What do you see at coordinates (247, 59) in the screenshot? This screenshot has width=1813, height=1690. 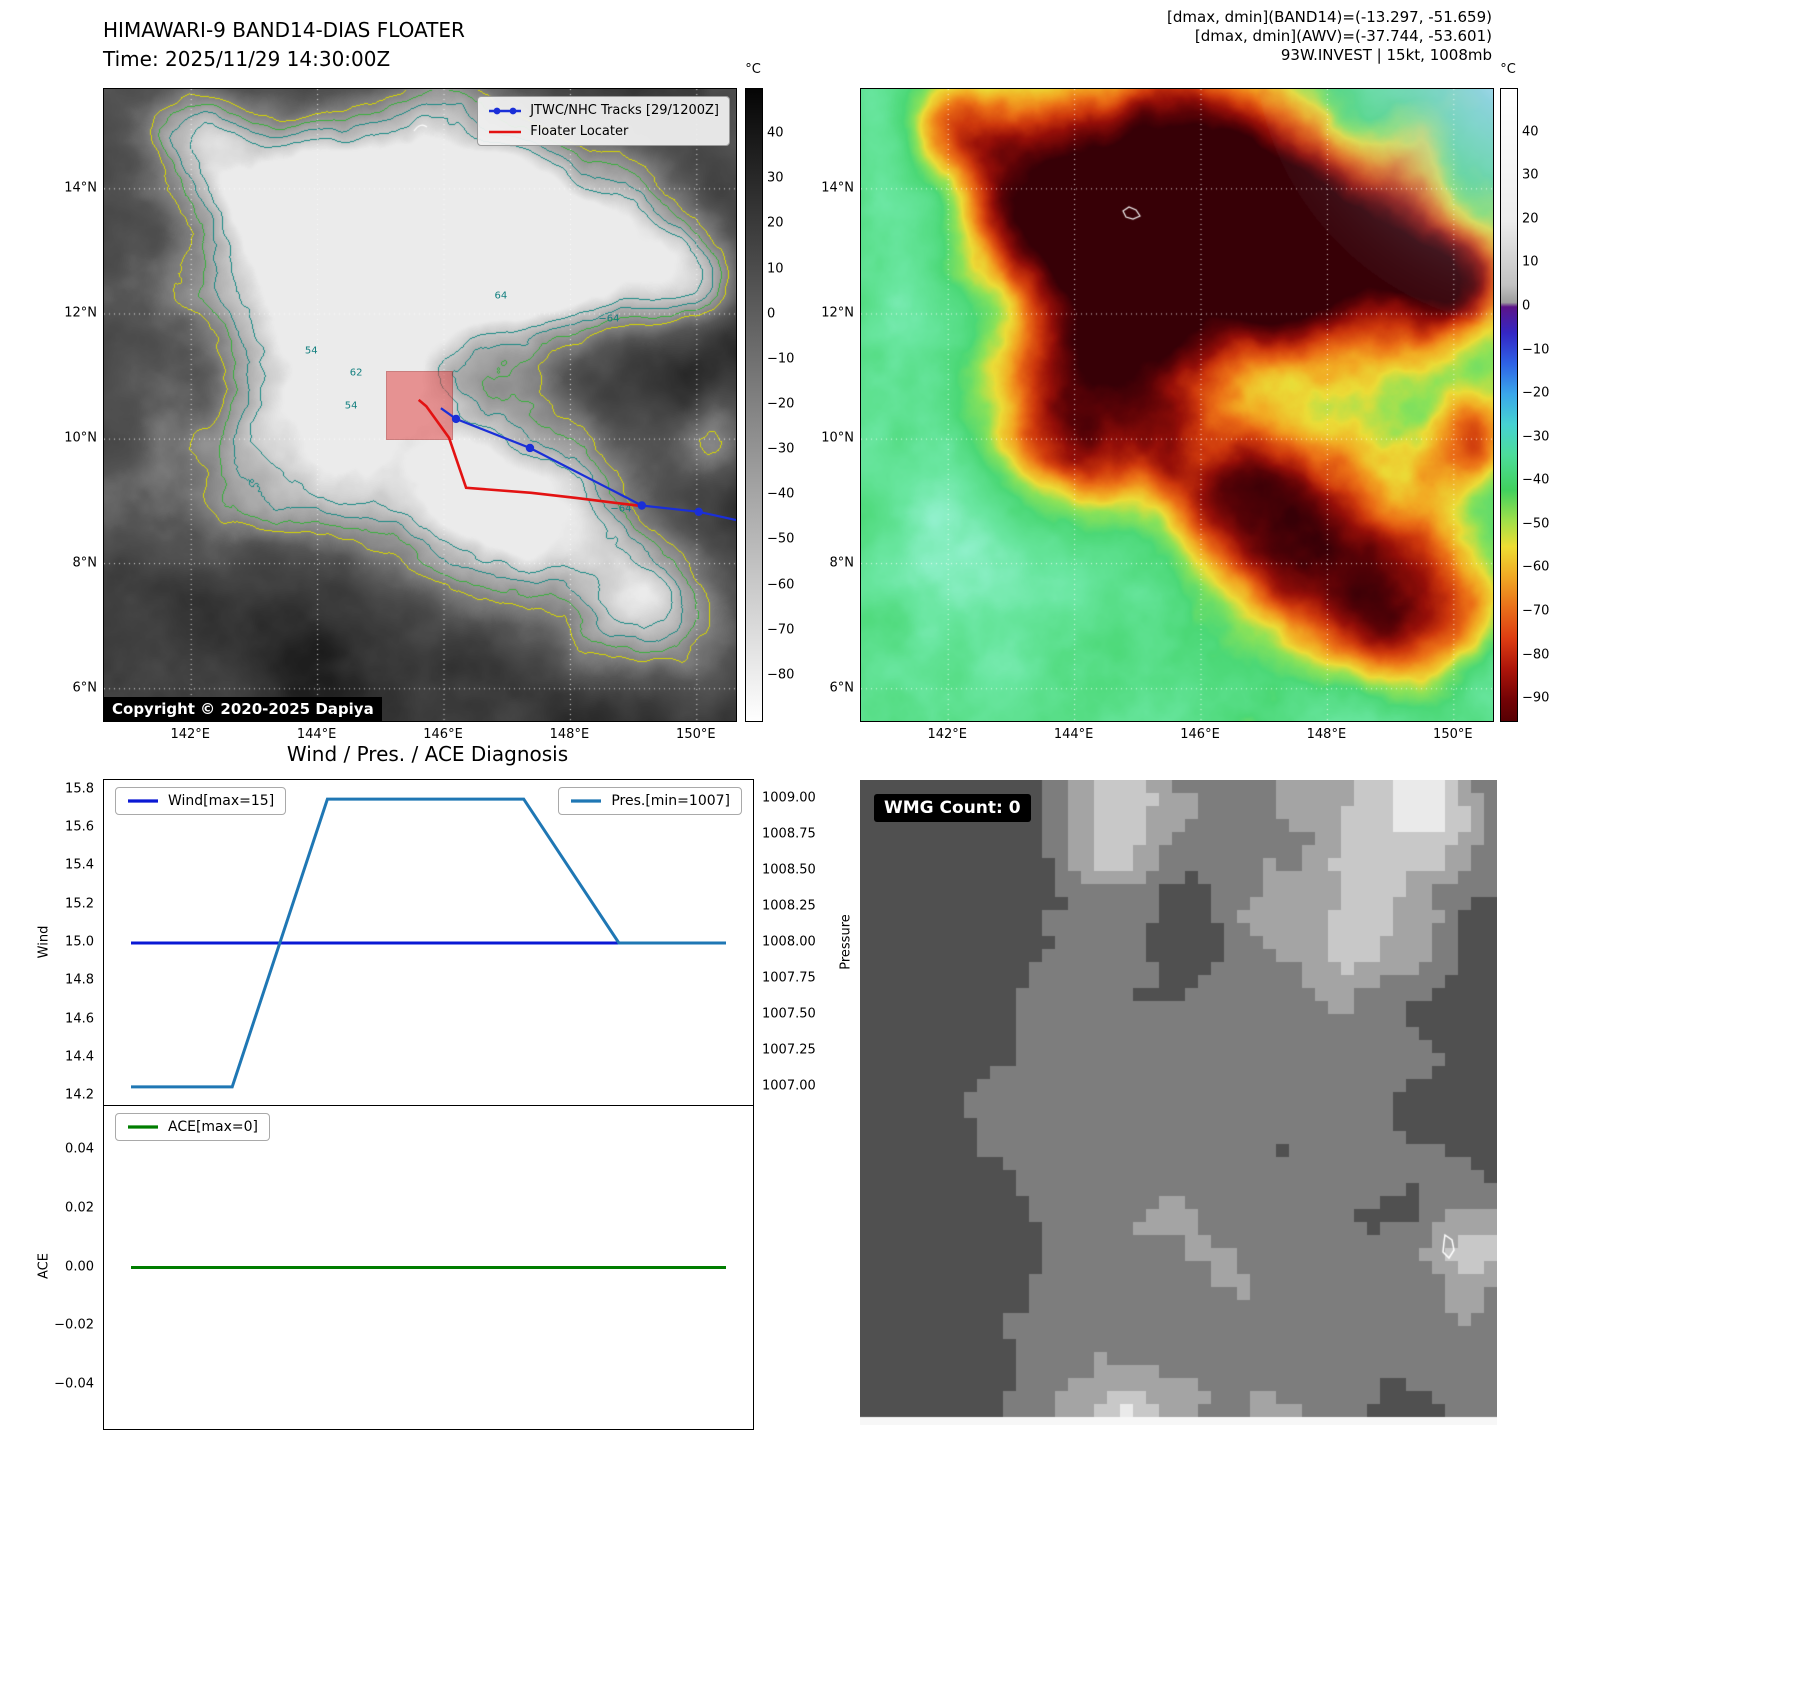 I see `band14-subtitle: Time: 2025/11/29 14:30:00Z` at bounding box center [247, 59].